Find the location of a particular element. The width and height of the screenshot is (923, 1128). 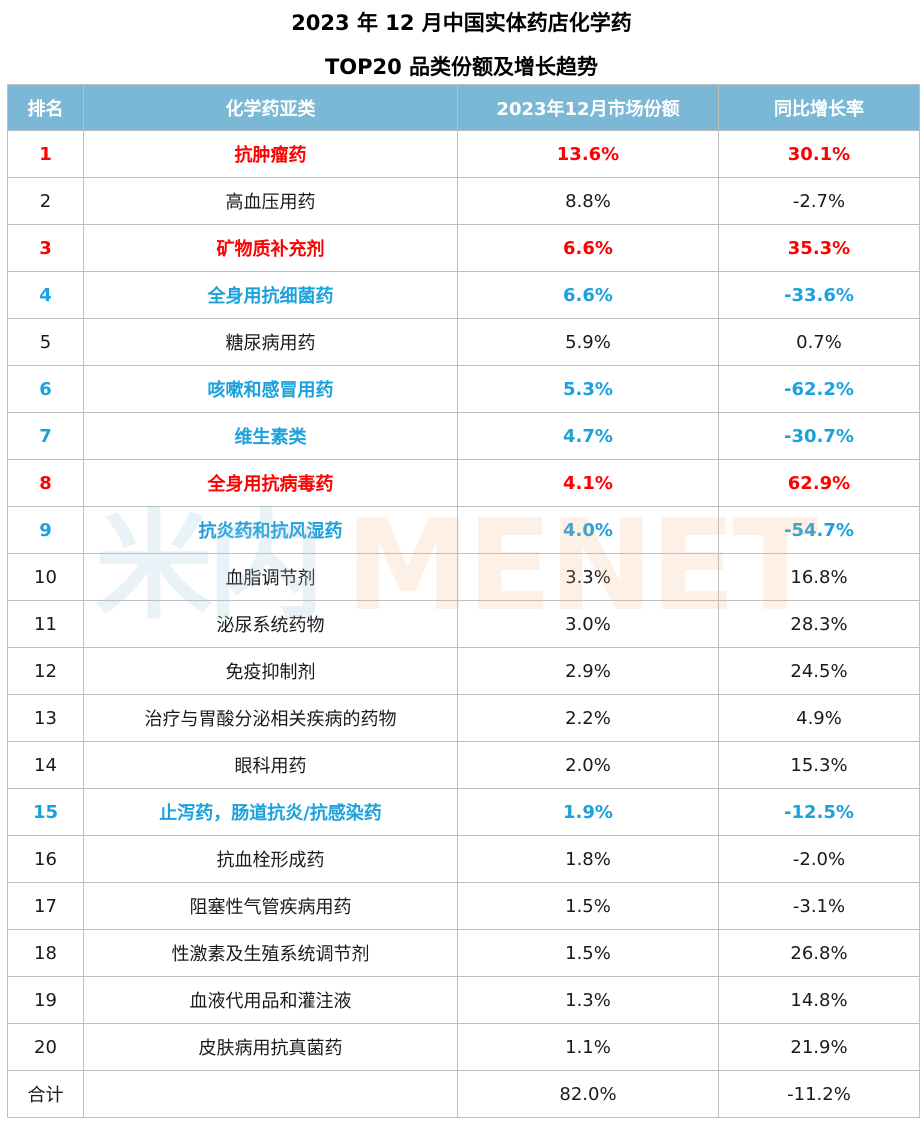

cell-category: 抗炎药和抗风湿药 is located at coordinates (270, 530).